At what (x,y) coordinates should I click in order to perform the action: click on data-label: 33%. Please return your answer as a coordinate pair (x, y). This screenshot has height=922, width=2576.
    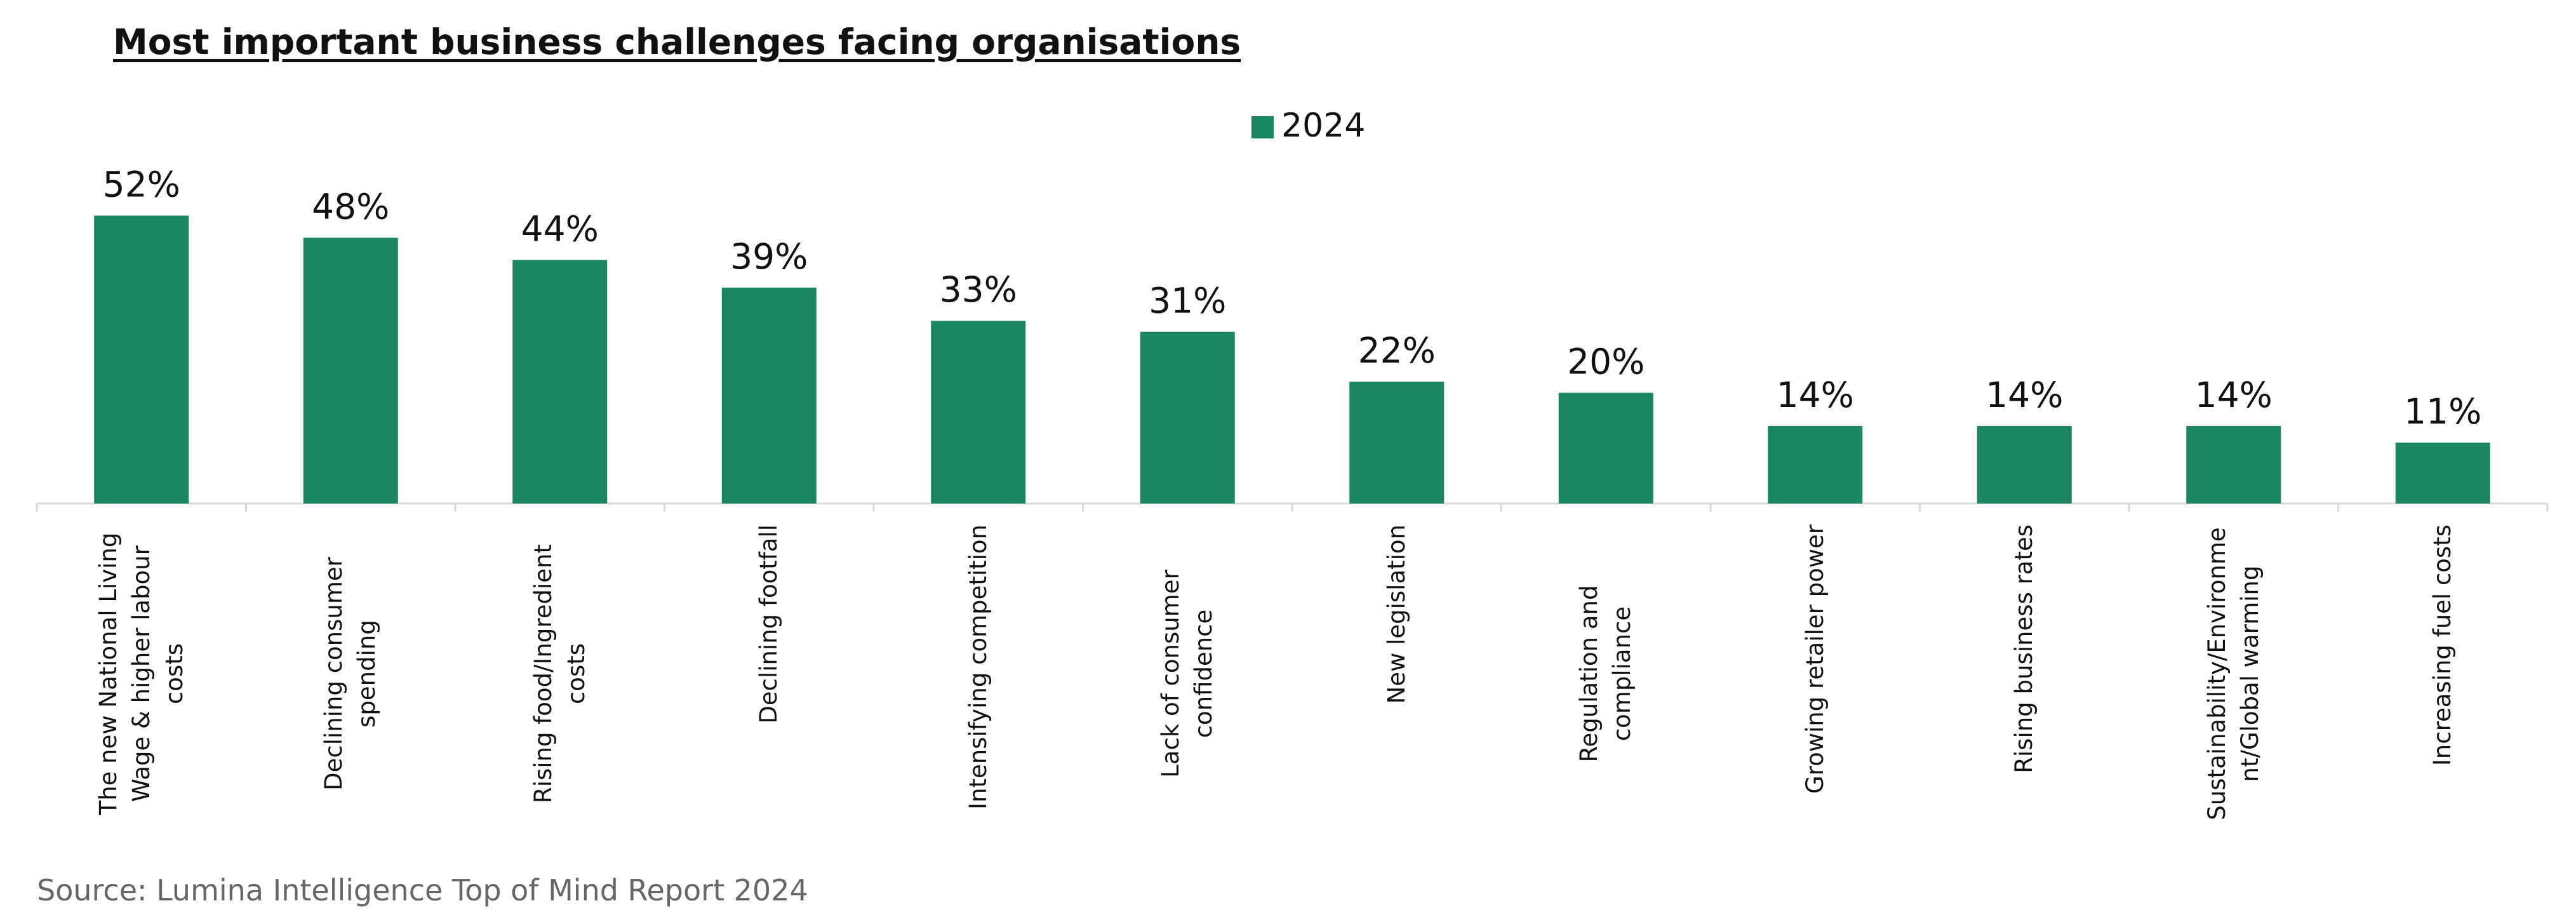
    Looking at the image, I should click on (979, 289).